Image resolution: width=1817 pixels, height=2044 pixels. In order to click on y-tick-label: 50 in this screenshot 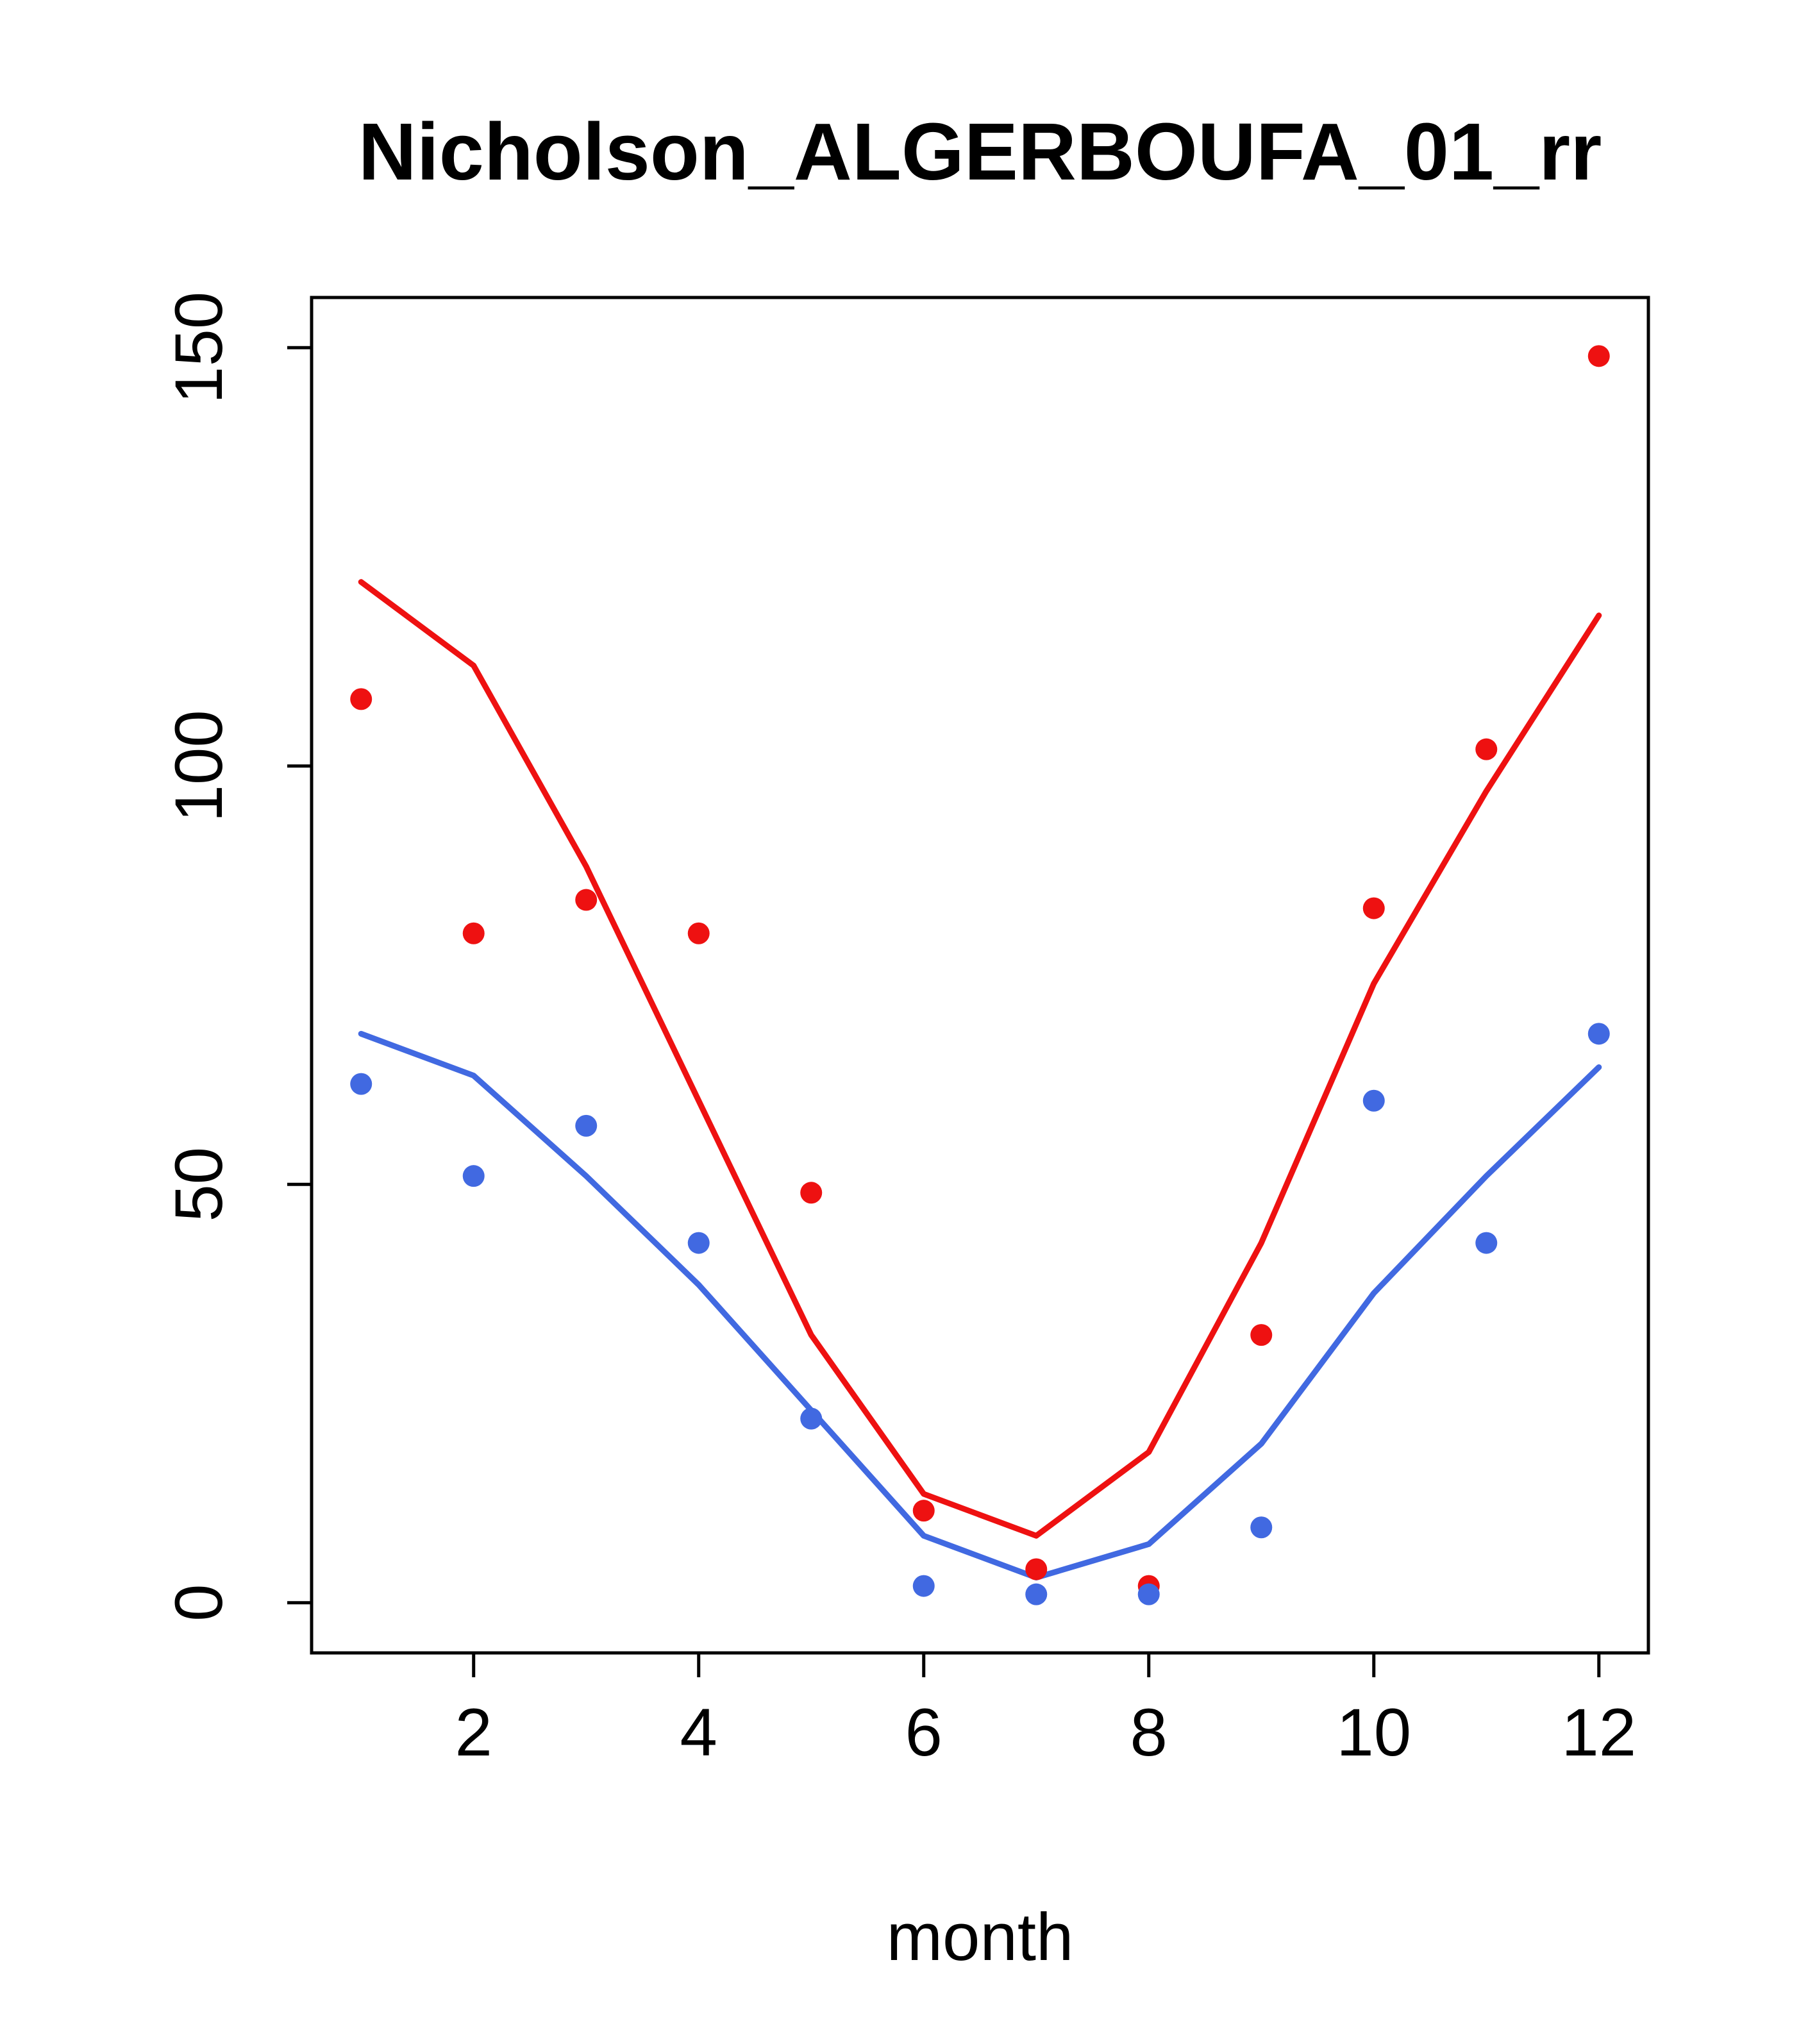, I will do `click(200, 1184)`.